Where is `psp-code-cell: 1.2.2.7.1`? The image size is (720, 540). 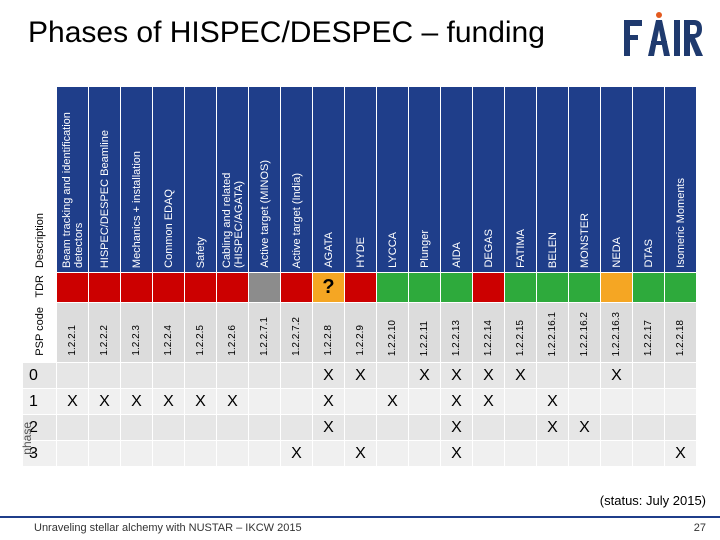 psp-code-cell: 1.2.2.7.1 is located at coordinates (264, 332).